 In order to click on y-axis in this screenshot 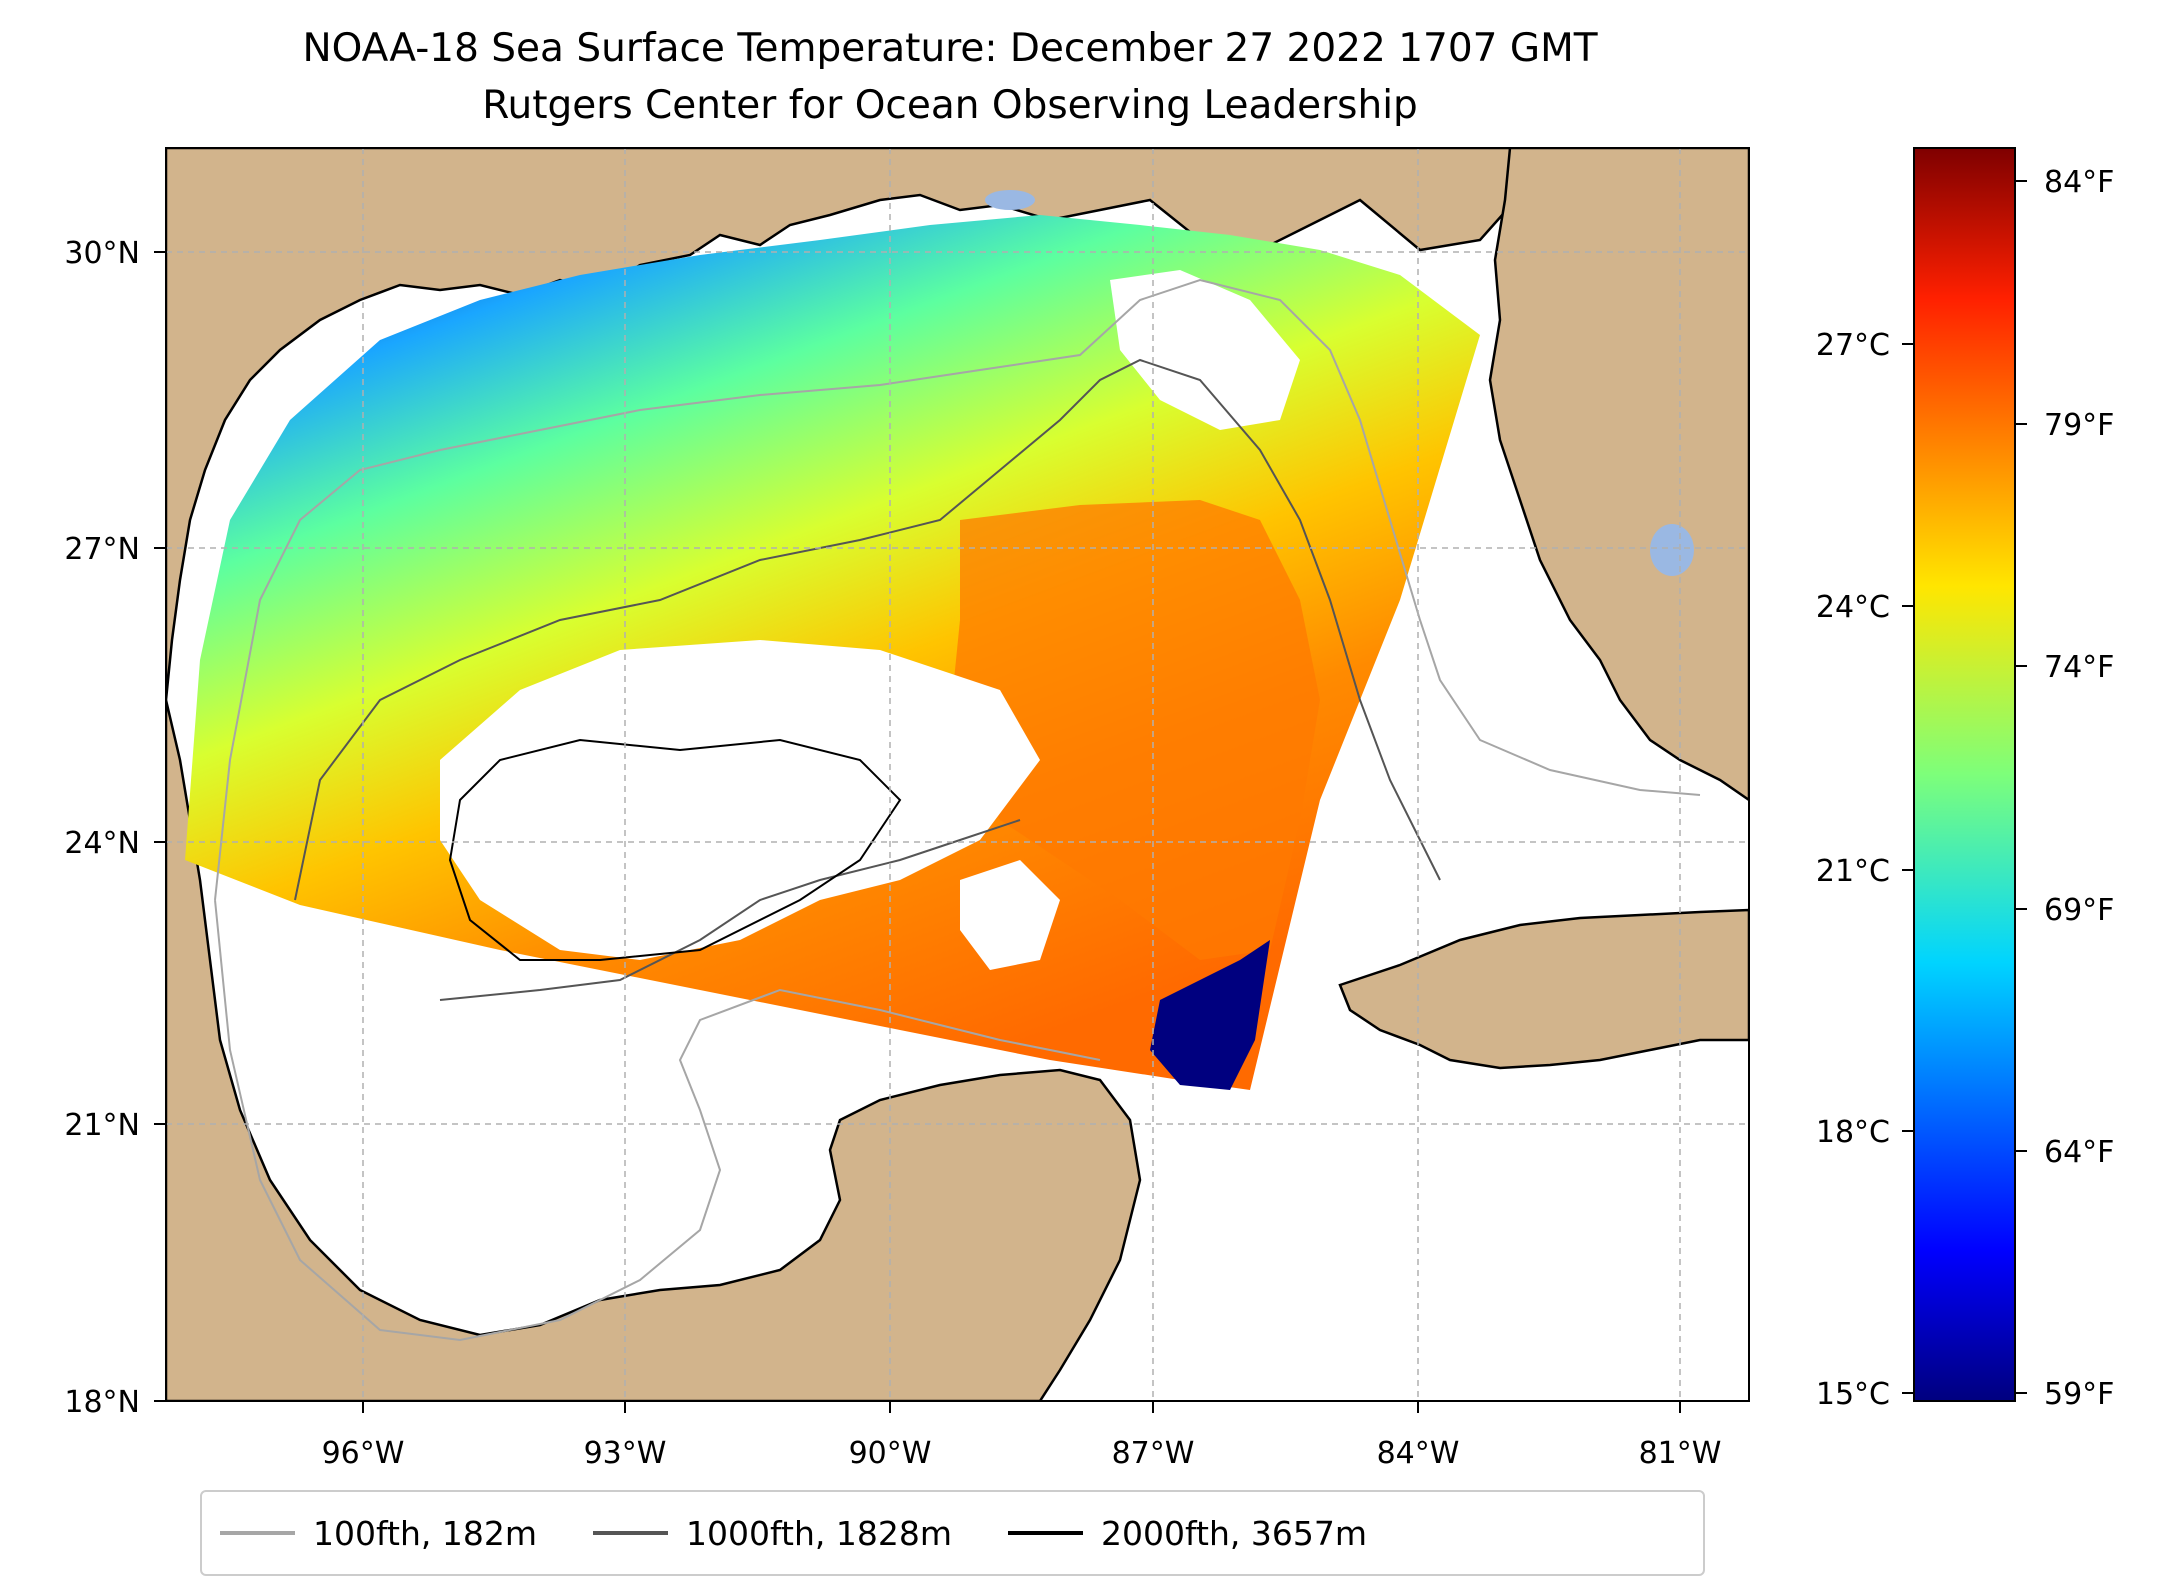, I will do `click(160, 826)`.